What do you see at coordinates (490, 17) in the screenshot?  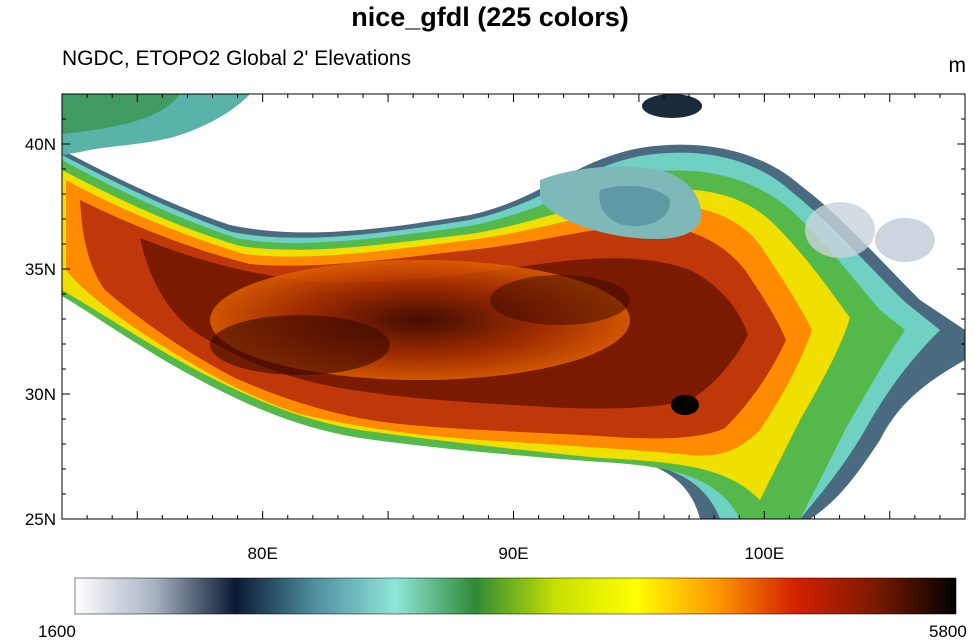 I see `figure-title: nice_gfdl (225 colors)` at bounding box center [490, 17].